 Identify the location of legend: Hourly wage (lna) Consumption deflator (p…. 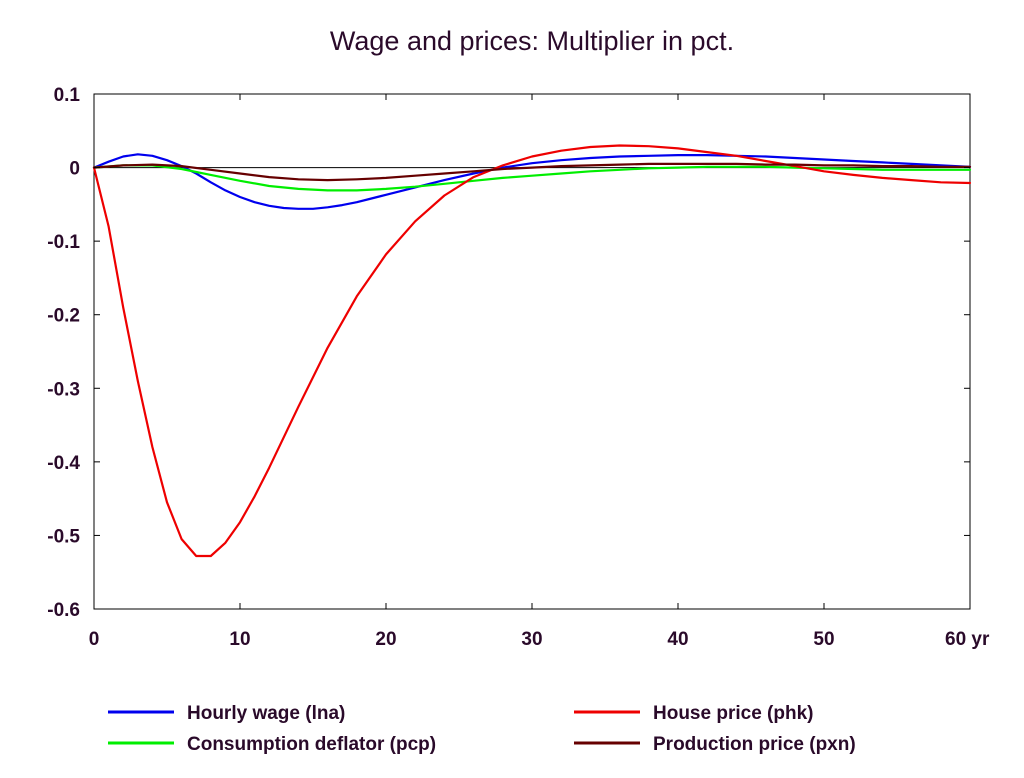
(482, 729).